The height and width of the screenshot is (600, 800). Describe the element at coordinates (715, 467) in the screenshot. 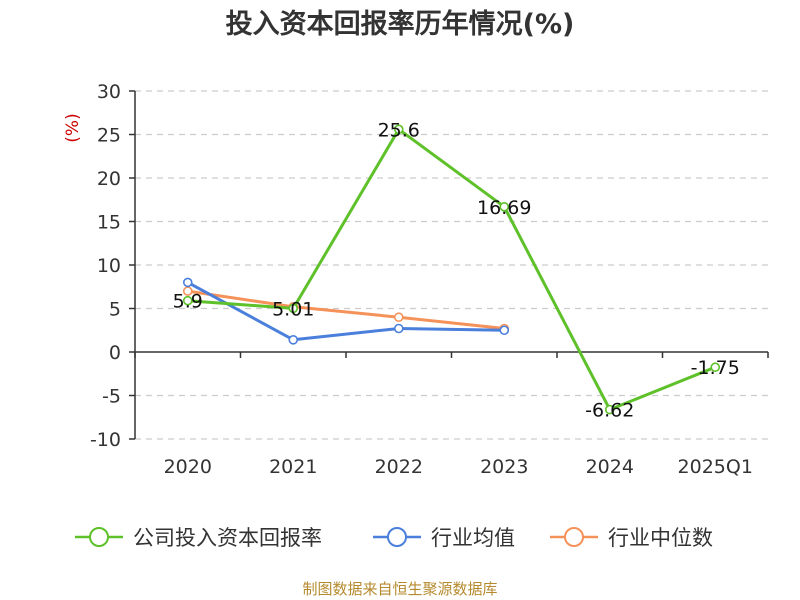

I see `x-tick-label: 2025Q1` at that location.